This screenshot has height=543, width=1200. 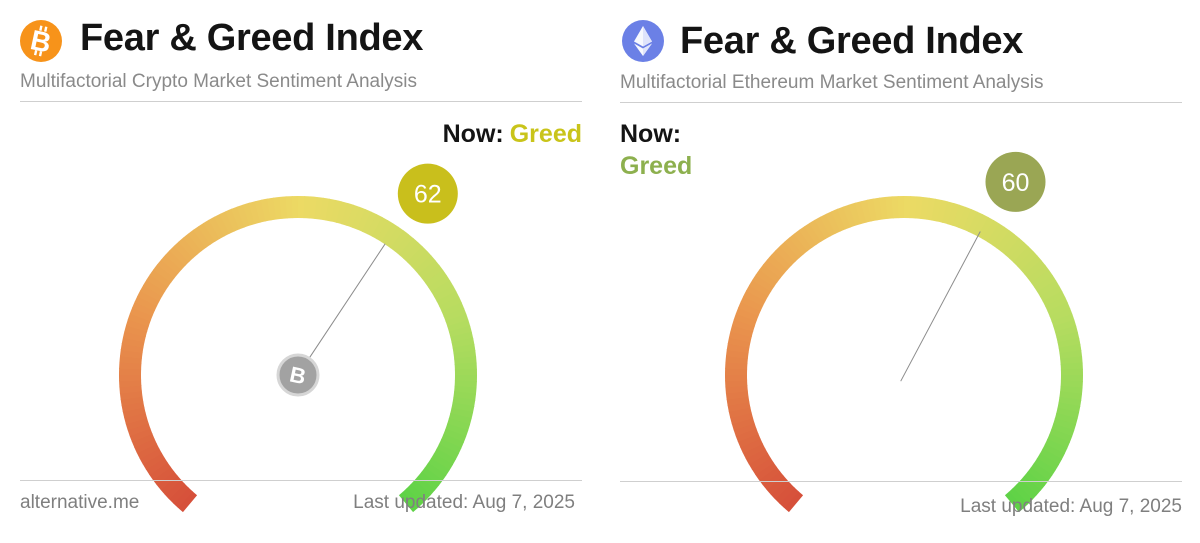 I want to click on source-label: alternative.me, so click(x=80, y=502).